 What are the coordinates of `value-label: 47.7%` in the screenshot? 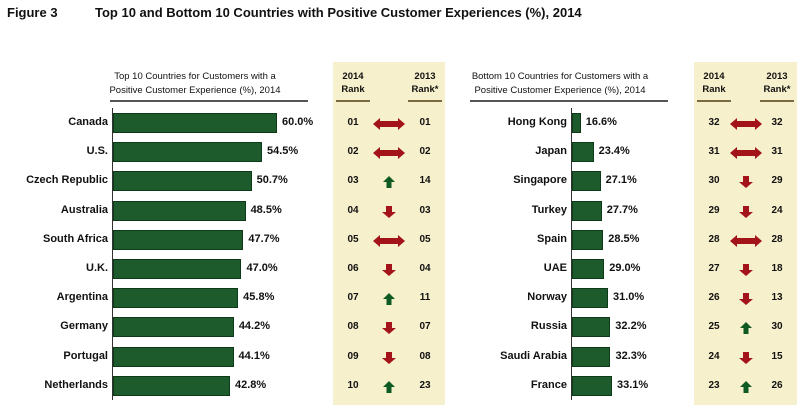 It's located at (264, 238).